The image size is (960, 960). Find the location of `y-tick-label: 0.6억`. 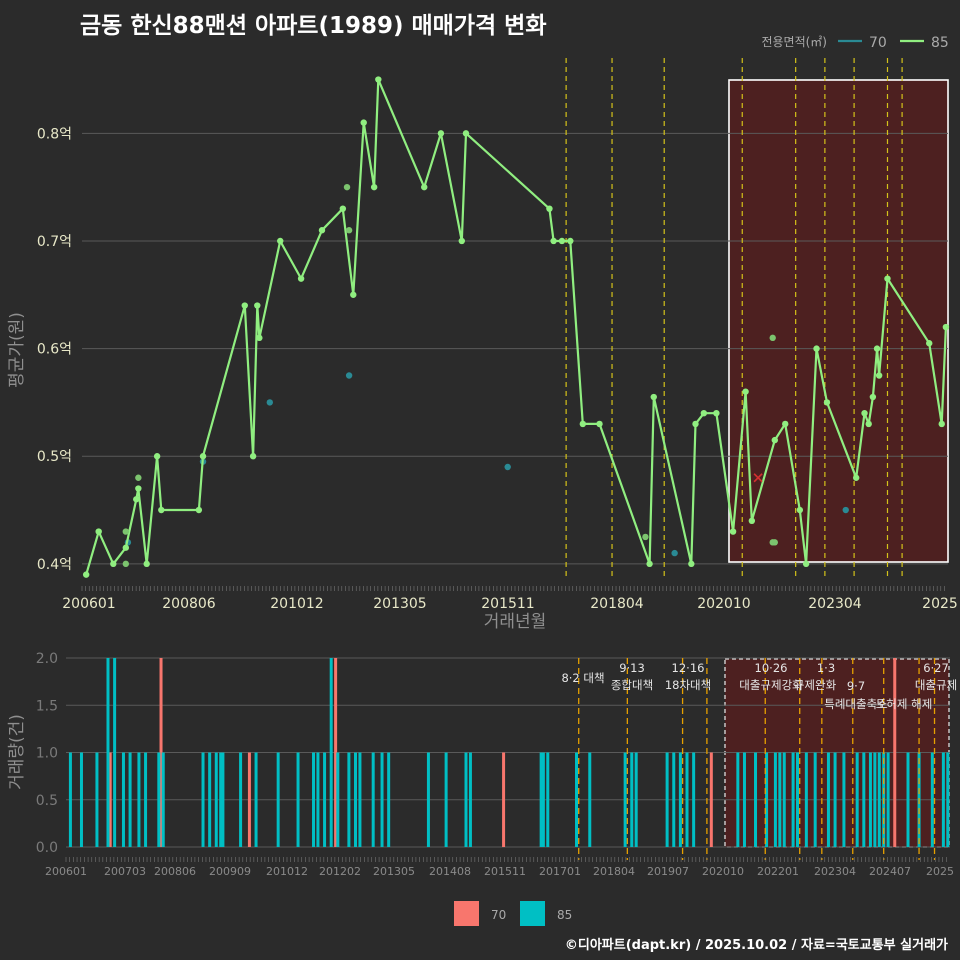

y-tick-label: 0.6억 is located at coordinates (54, 350).